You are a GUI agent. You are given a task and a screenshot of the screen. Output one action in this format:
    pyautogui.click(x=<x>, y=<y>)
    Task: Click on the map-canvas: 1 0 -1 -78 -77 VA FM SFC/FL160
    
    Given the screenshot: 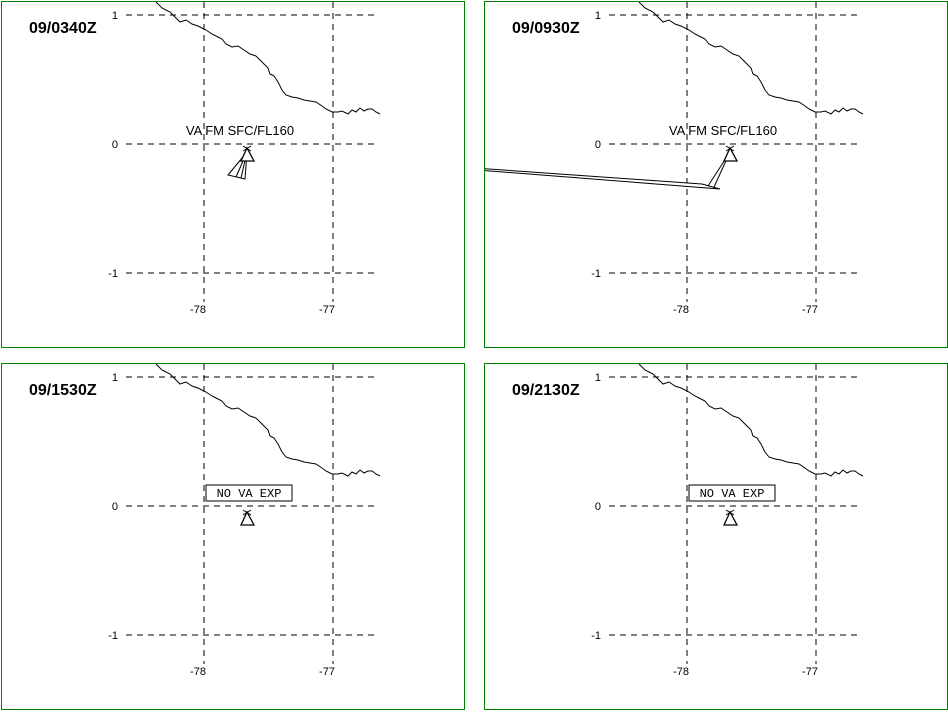 What is the action you would take?
    pyautogui.click(x=244, y=159)
    